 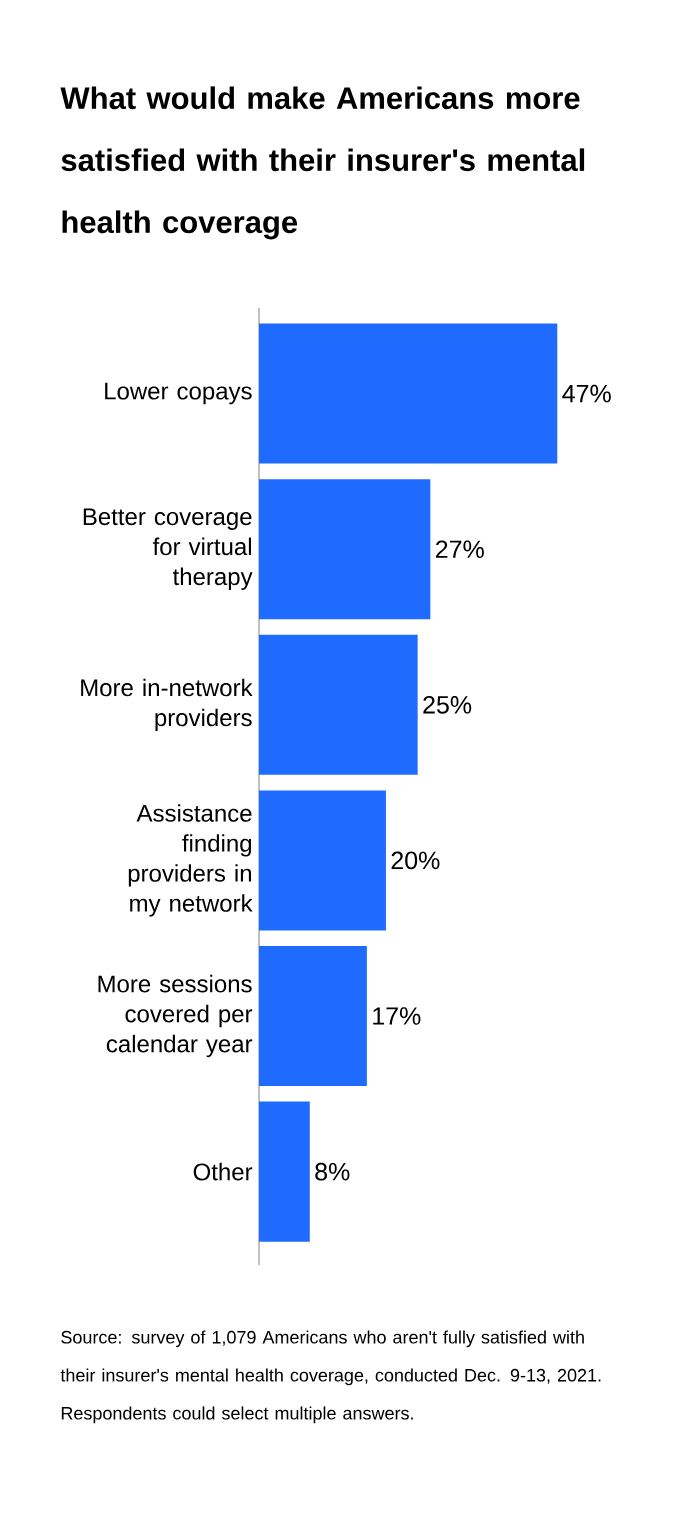 What do you see at coordinates (322, 163) in the screenshot?
I see `chart-title: What would make Americans more satisfied with their insurer's mental health coverage` at bounding box center [322, 163].